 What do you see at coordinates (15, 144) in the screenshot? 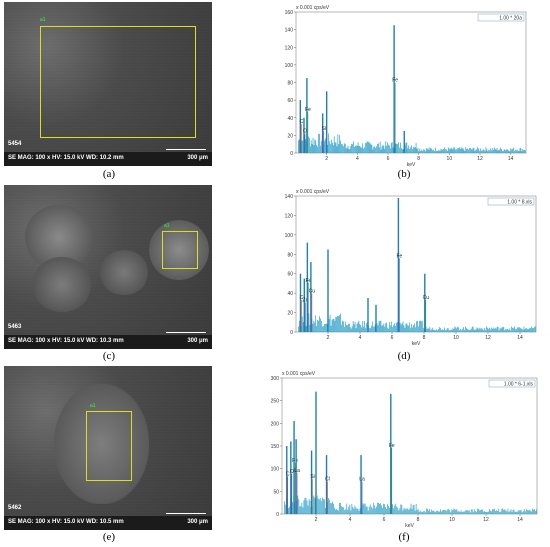
I see `image-code: 5454` at bounding box center [15, 144].